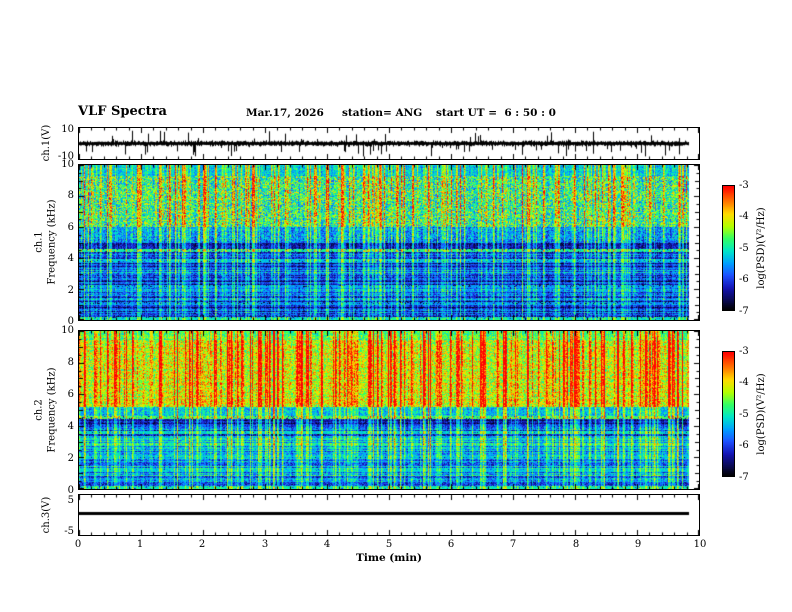 Image resolution: width=792 pixels, height=612 pixels. I want to click on plot-title: VLF Spectra, so click(122, 111).